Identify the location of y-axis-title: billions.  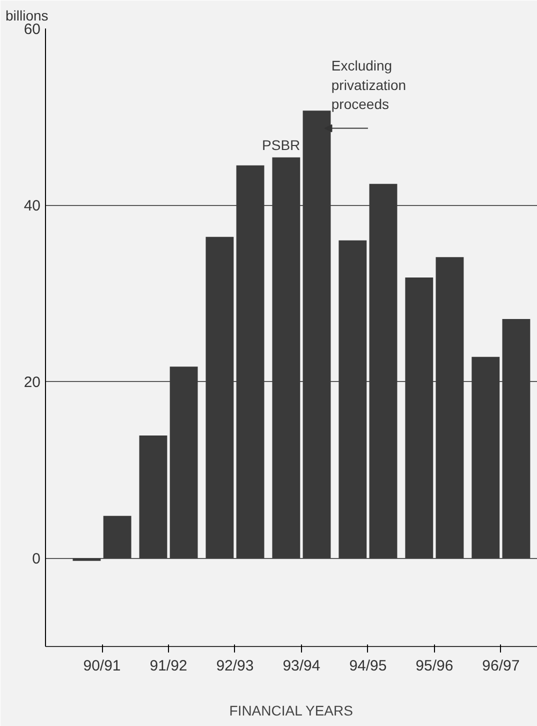
(27, 16).